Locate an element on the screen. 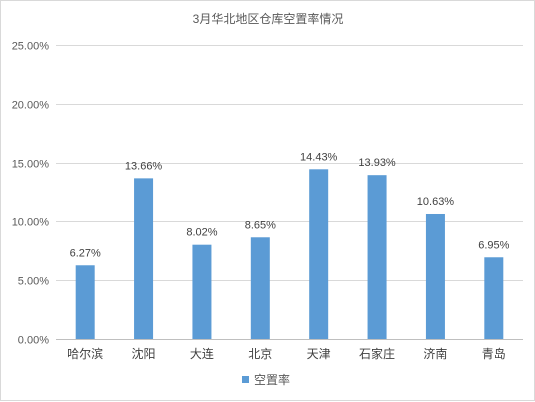 This screenshot has height=402, width=535. y-tick-label: 5.00% is located at coordinates (33, 282).